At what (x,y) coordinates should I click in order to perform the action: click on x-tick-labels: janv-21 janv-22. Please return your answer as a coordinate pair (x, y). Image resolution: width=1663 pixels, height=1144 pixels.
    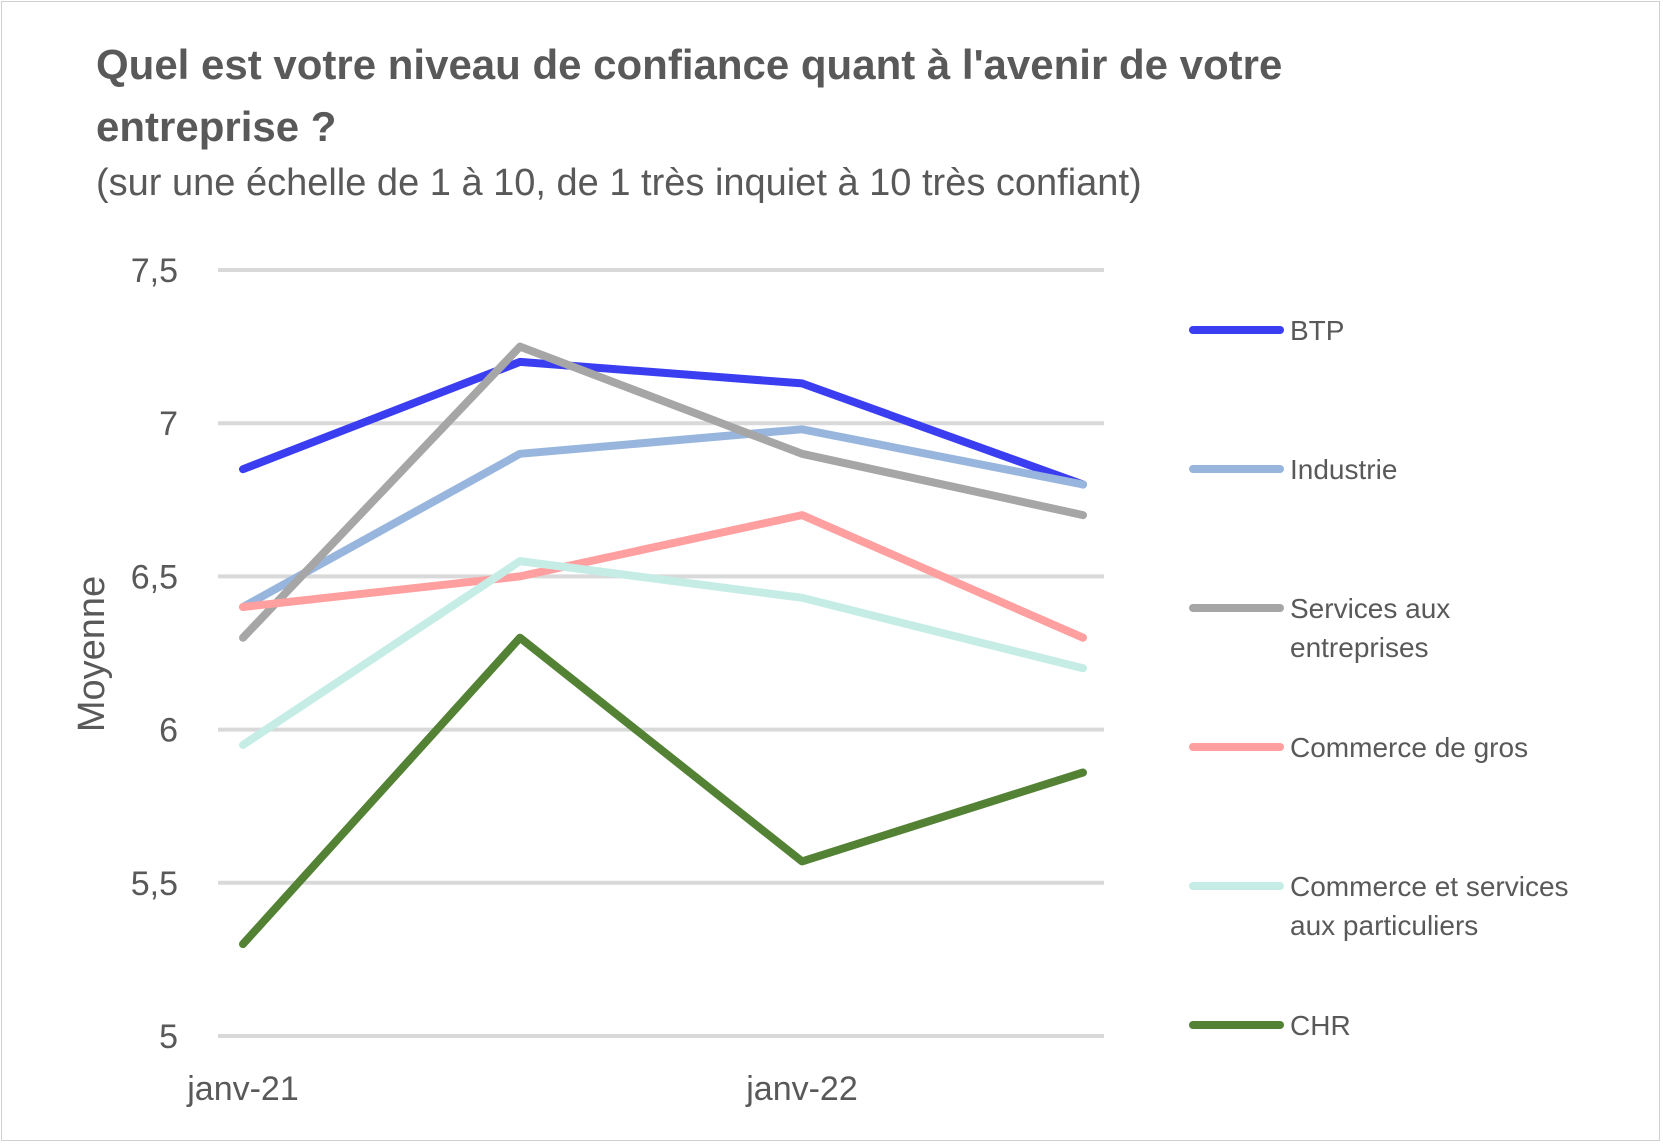
    Looking at the image, I should click on (522, 1089).